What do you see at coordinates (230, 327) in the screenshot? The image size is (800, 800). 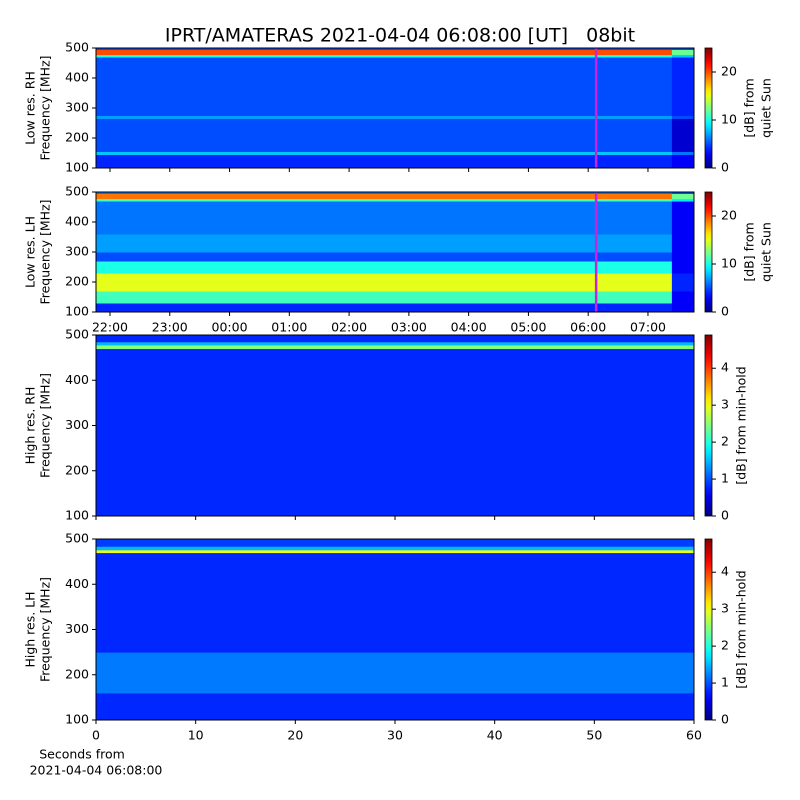 I see `x-tick-label: 00:00` at bounding box center [230, 327].